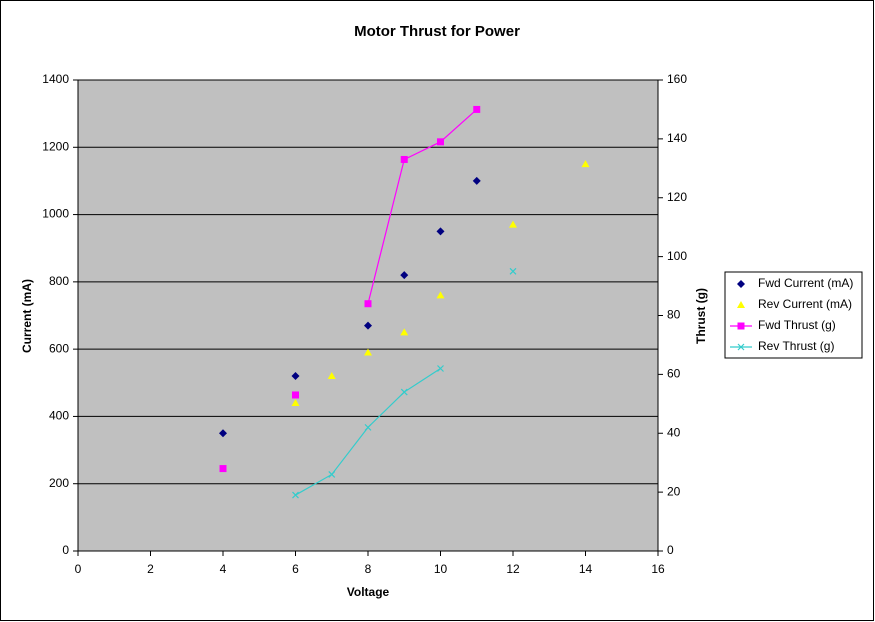 Image resolution: width=875 pixels, height=622 pixels. I want to click on y-tick-label: 1400, so click(55, 79).